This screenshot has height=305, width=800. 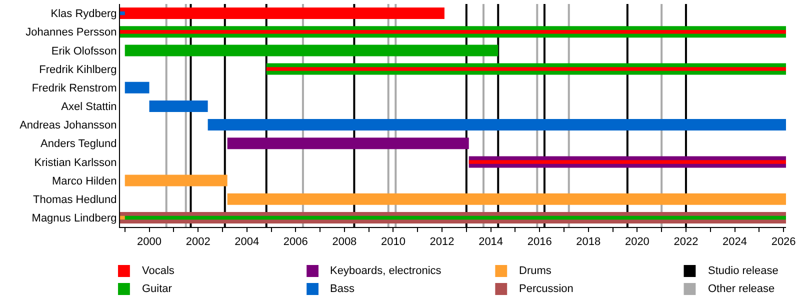 I want to click on y-tick-label: Kristian Karlsson, so click(x=75, y=162).